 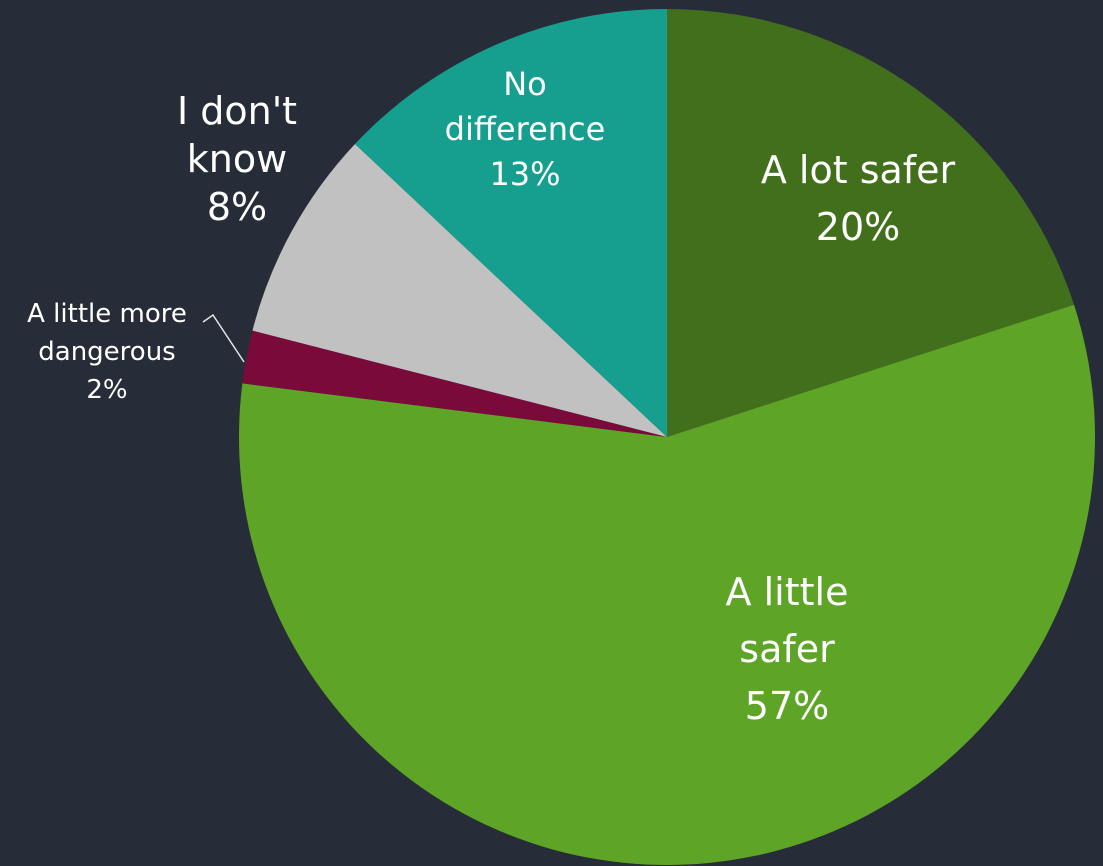 I want to click on pie-slice-a-little-more-dangerous, so click(x=454, y=383).